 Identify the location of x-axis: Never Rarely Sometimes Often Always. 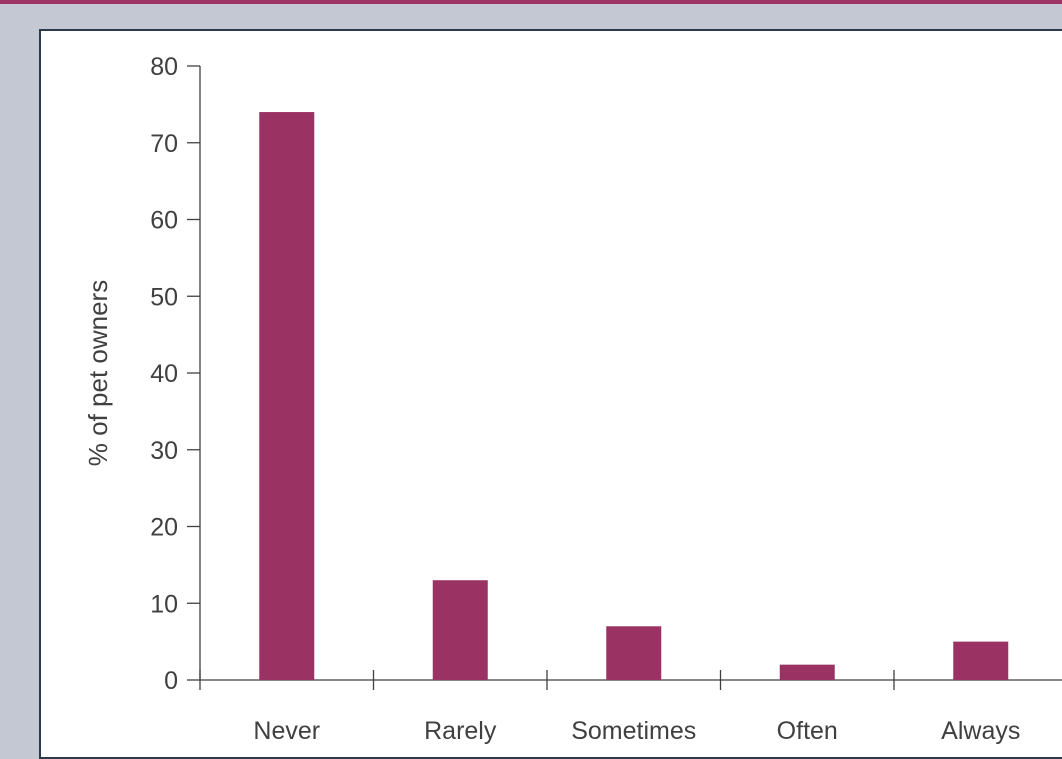
(630, 707).